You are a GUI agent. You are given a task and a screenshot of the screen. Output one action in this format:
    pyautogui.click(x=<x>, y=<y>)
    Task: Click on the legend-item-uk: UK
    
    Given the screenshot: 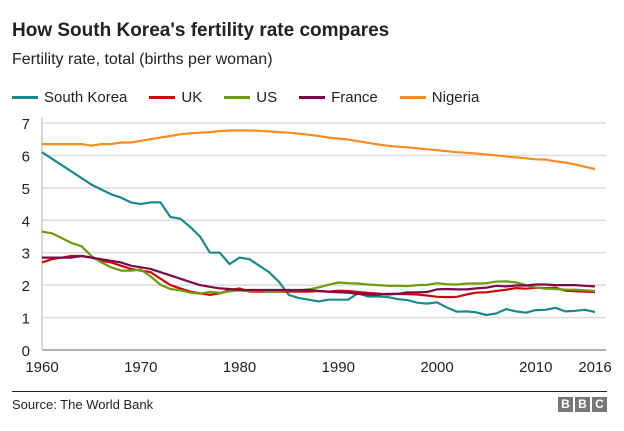 What is the action you would take?
    pyautogui.click(x=175, y=97)
    